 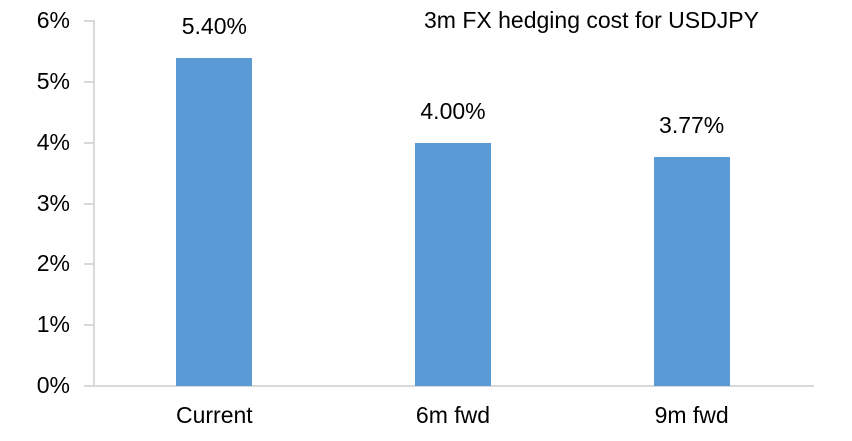 I want to click on bar-9m-fwd, so click(x=691, y=271).